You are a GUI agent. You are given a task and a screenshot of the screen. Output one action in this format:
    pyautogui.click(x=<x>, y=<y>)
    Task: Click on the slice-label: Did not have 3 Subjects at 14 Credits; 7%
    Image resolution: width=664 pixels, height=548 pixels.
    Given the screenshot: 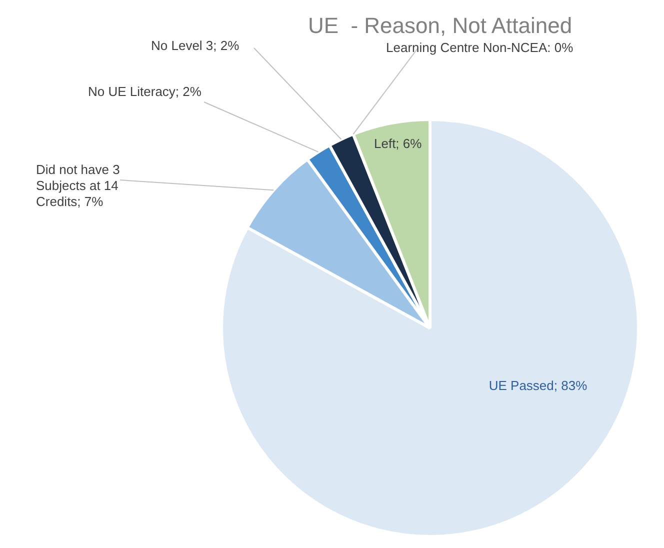 What is the action you would take?
    pyautogui.click(x=78, y=186)
    